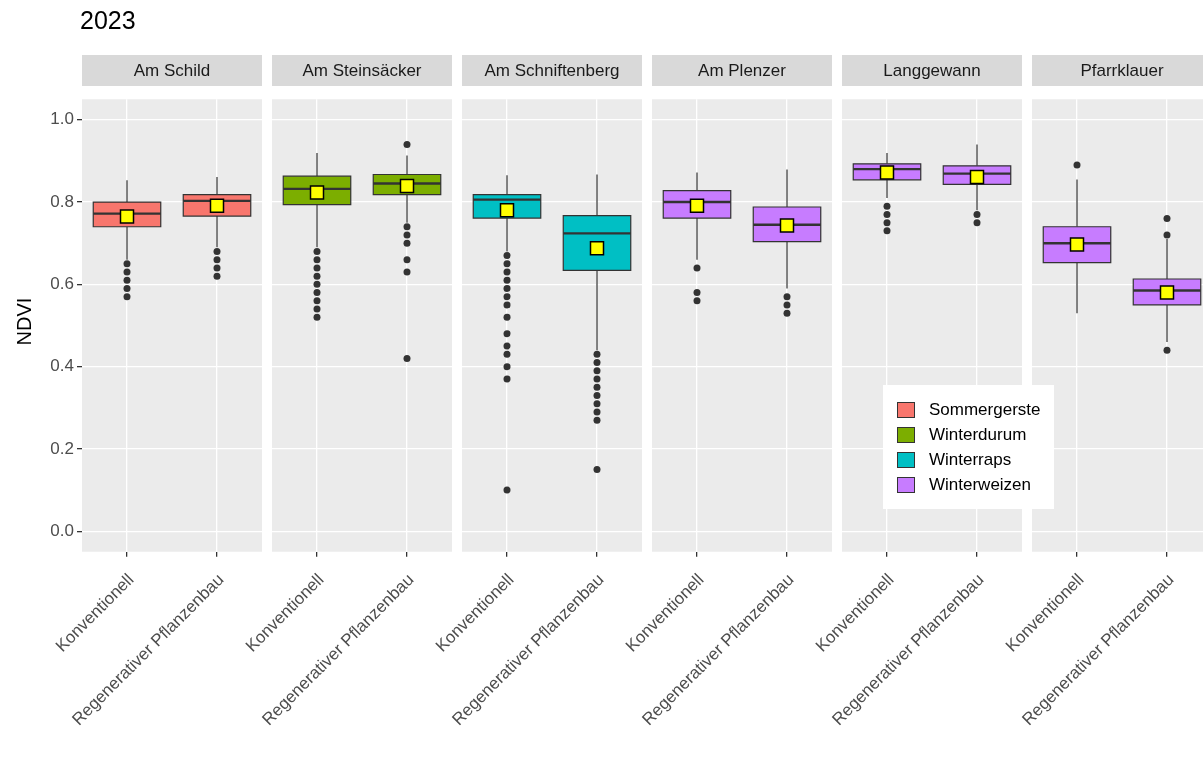 The width and height of the screenshot is (1203, 769). Describe the element at coordinates (1117, 70) in the screenshot. I see `chart-subtitle: Pfarrklauer` at that location.